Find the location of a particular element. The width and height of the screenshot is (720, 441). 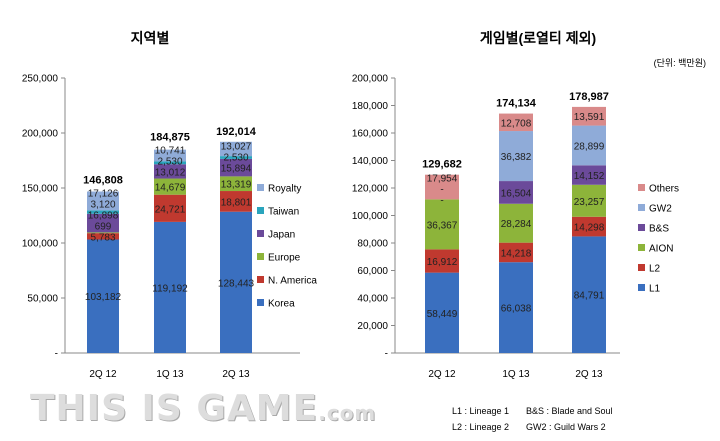

footnote-l1: L1 : Lineage 1 is located at coordinates (481, 411).